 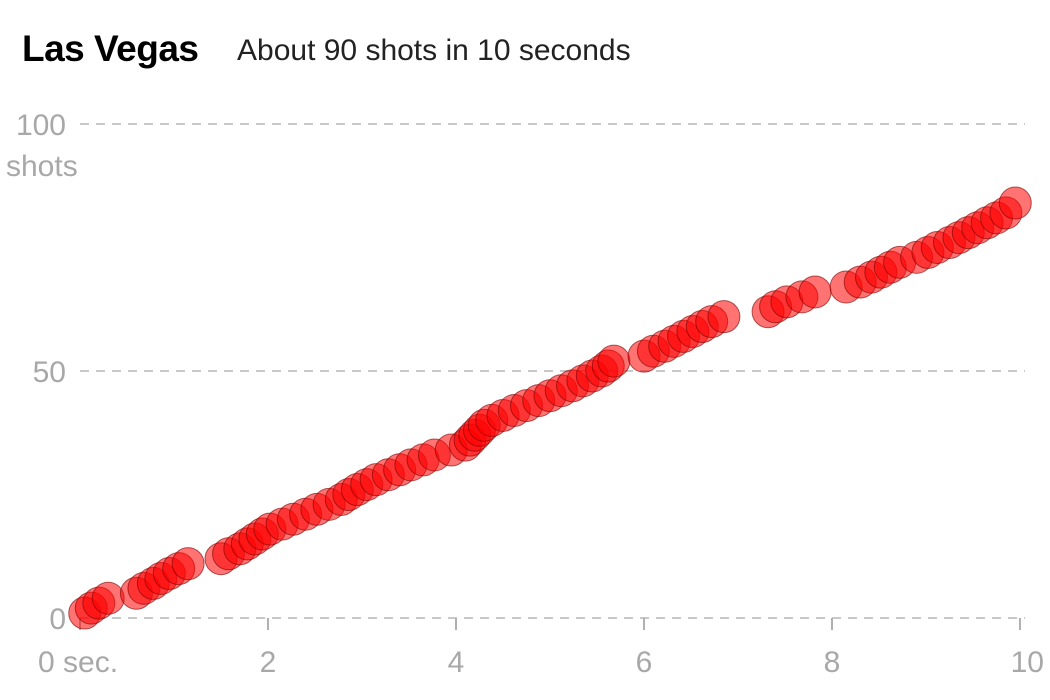 What do you see at coordinates (49, 372) in the screenshot?
I see `y-tick-label: 50` at bounding box center [49, 372].